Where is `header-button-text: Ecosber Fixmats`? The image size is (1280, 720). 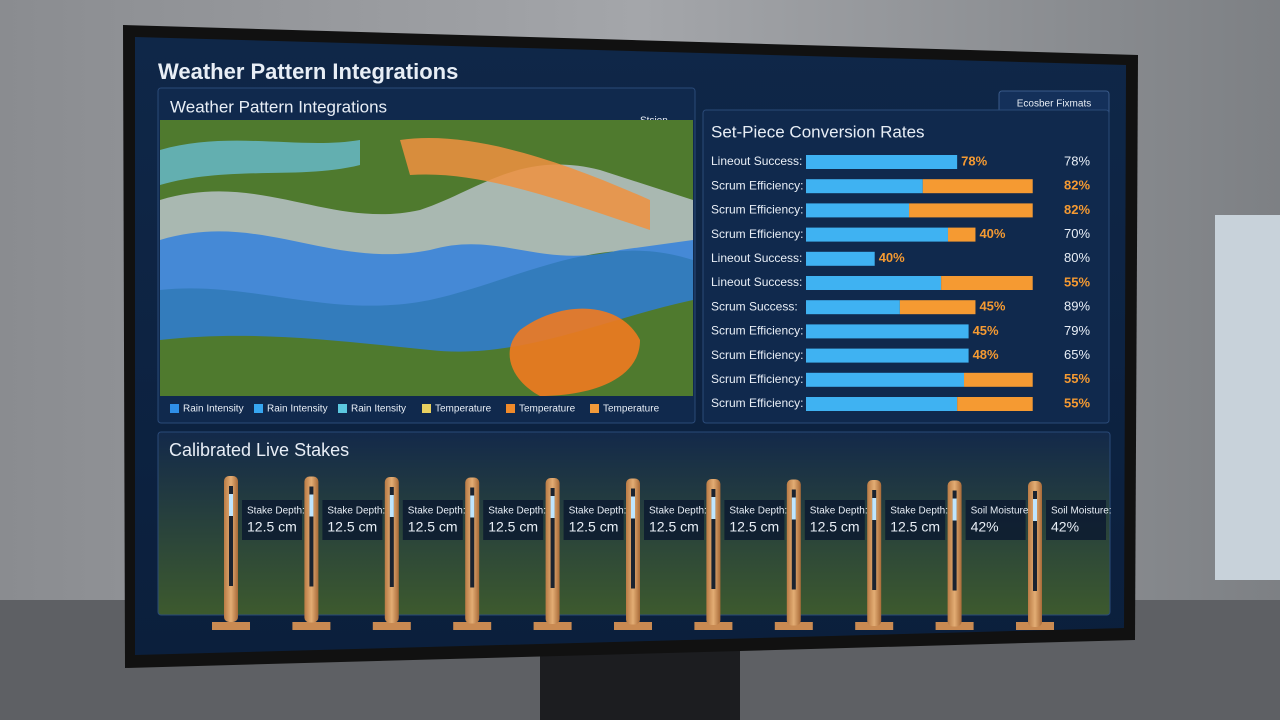 header-button-text: Ecosber Fixmats is located at coordinates (1054, 104).